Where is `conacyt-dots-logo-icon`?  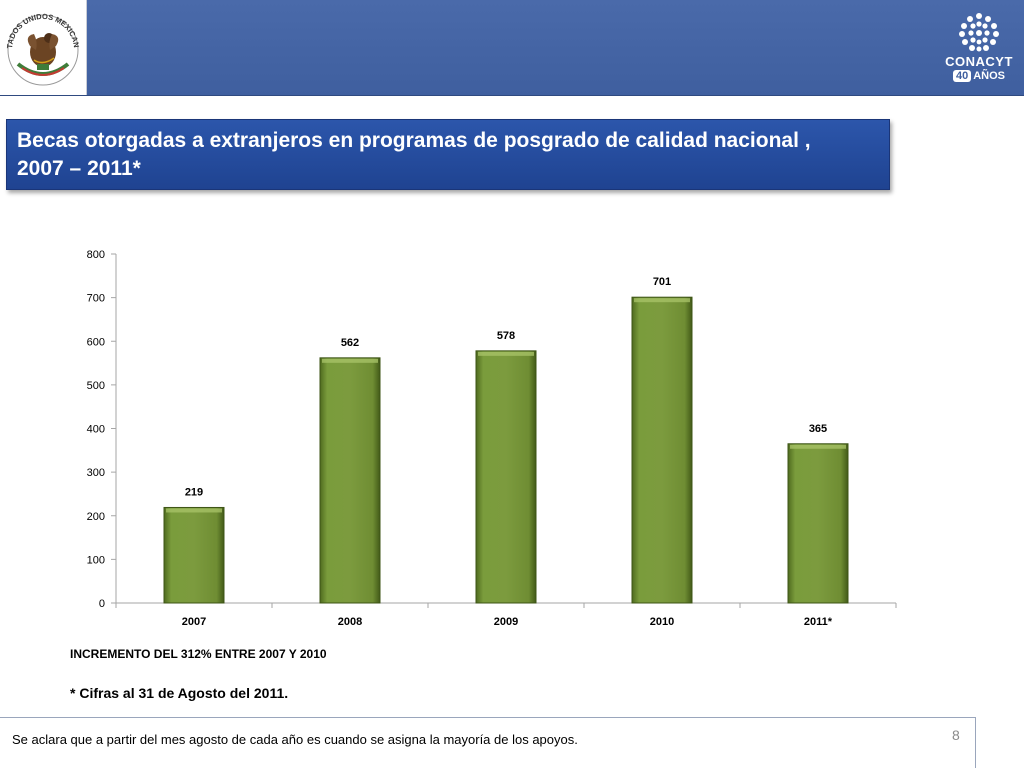
conacyt-dots-logo-icon is located at coordinates (979, 32).